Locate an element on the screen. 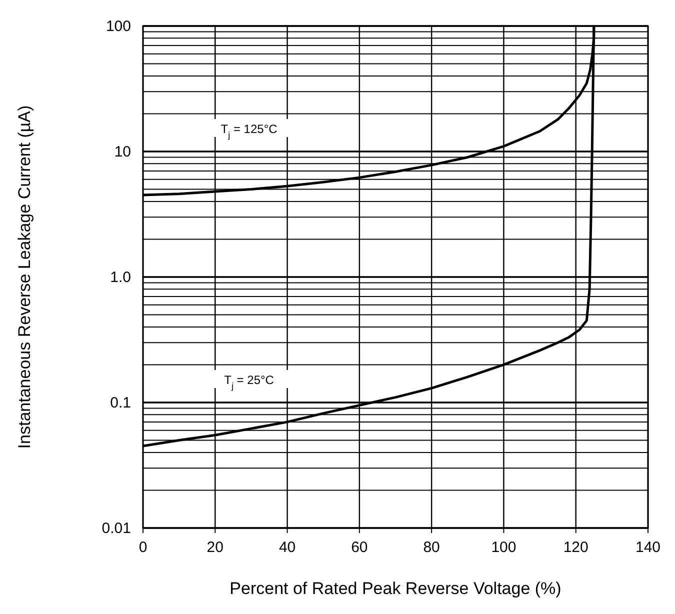 This screenshot has height=614, width=675. x-tick-label: 0 is located at coordinates (143, 547).